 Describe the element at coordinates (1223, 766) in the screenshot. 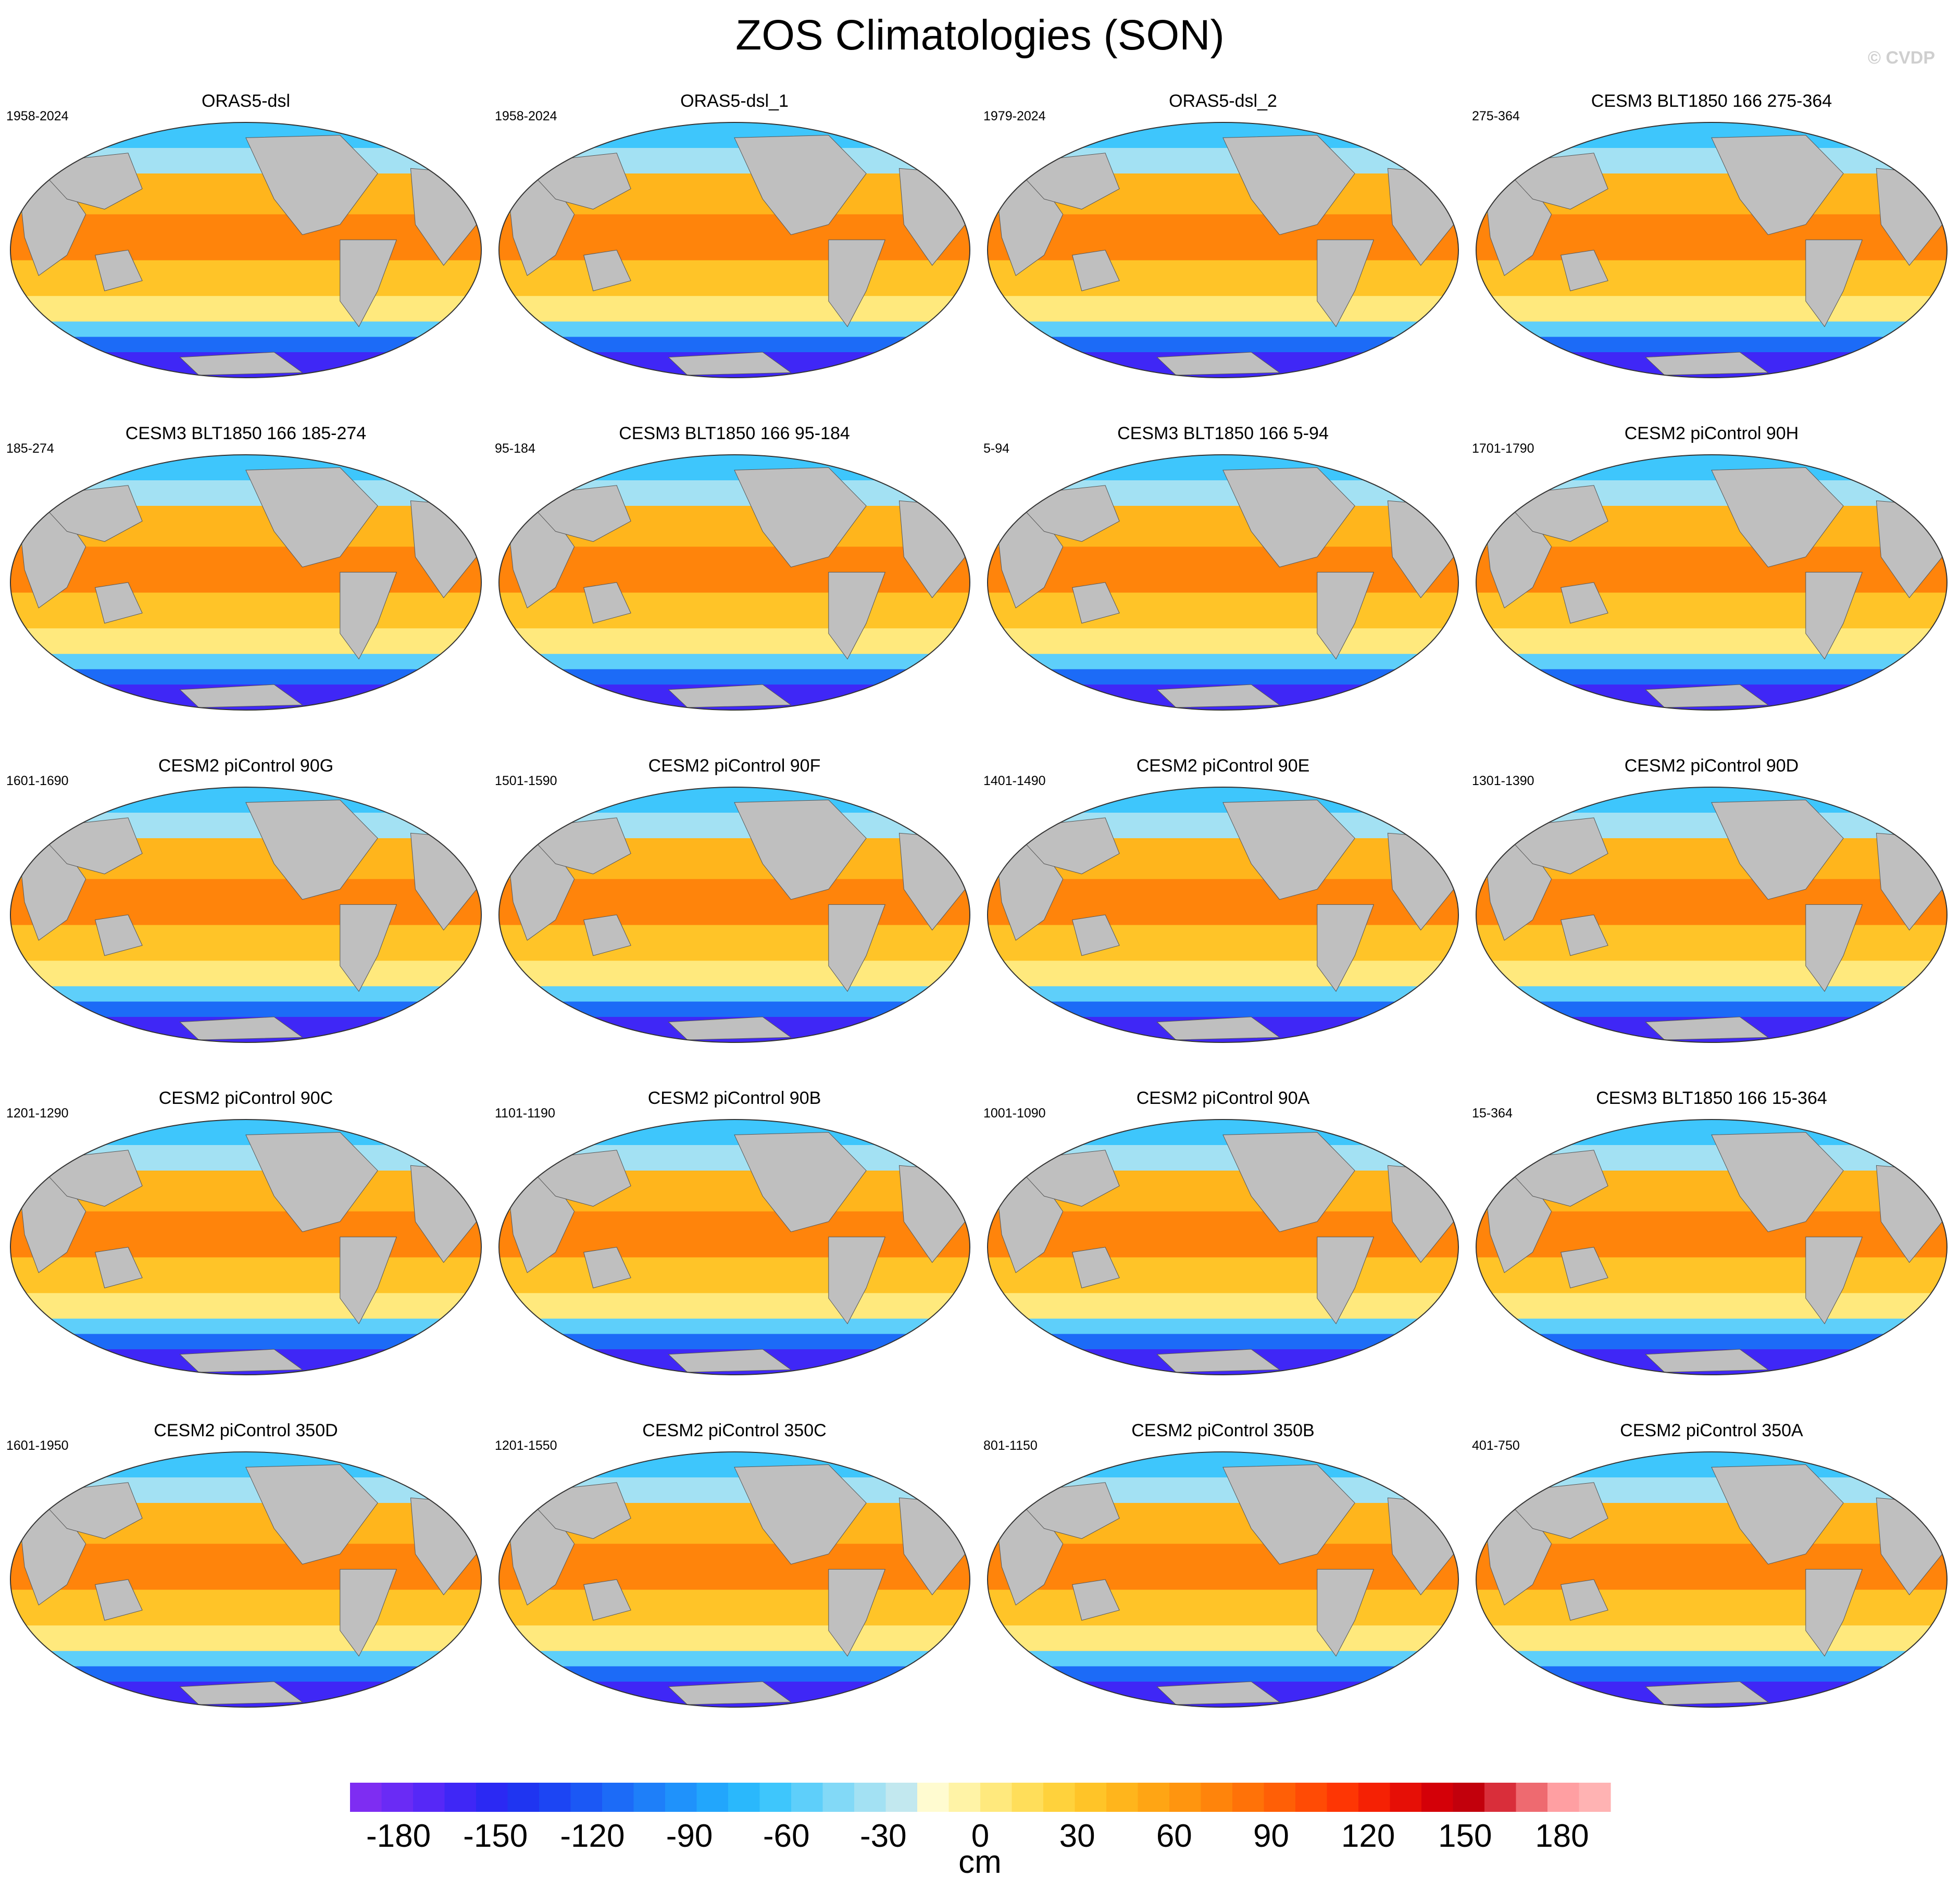

I see `panel-title: CESM2 piControl 90E` at that location.